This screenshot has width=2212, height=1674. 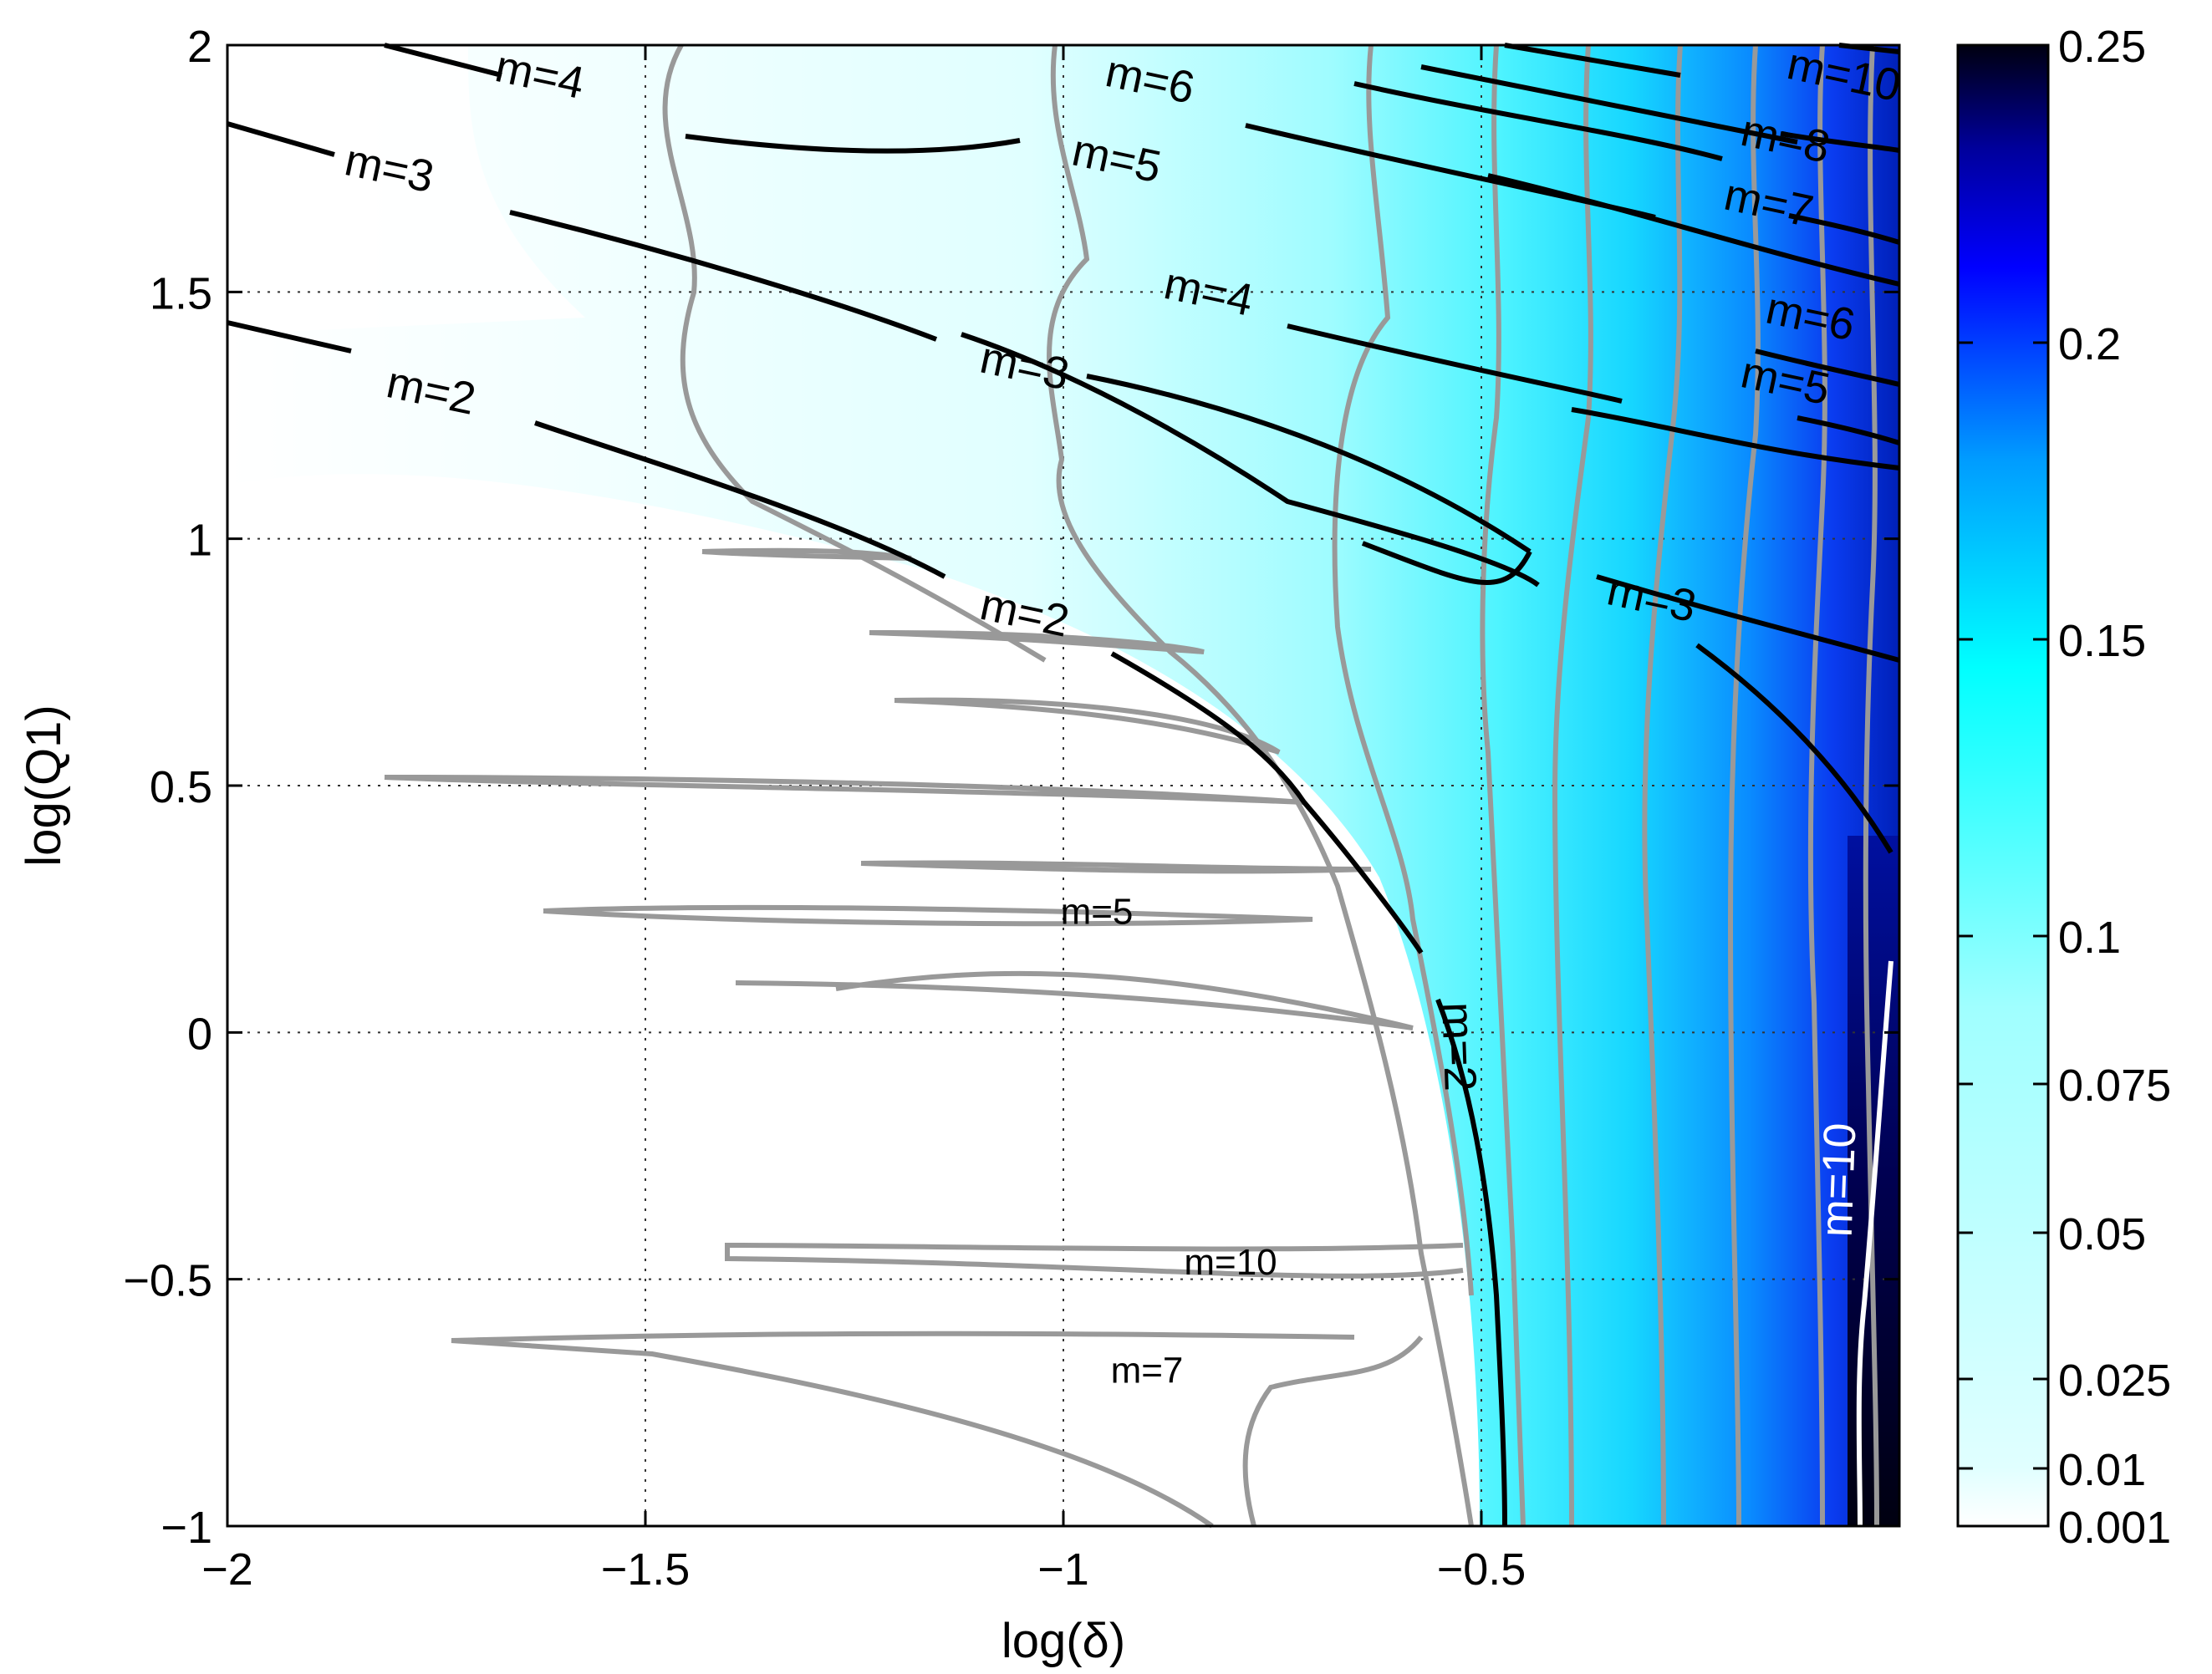 I want to click on contour-label: m=7, so click(x=1147, y=1371).